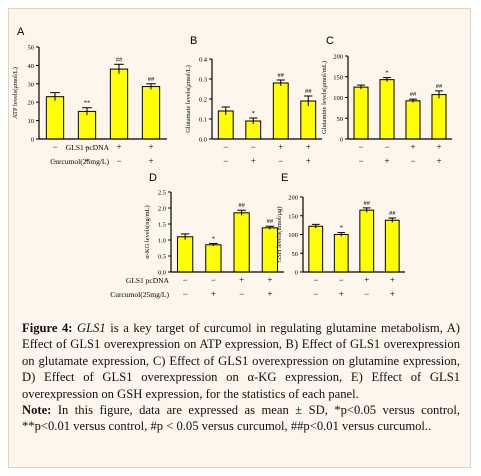  Describe the element at coordinates (341, 140) in the screenshot. I see `y-tick-label-C: 0` at that location.